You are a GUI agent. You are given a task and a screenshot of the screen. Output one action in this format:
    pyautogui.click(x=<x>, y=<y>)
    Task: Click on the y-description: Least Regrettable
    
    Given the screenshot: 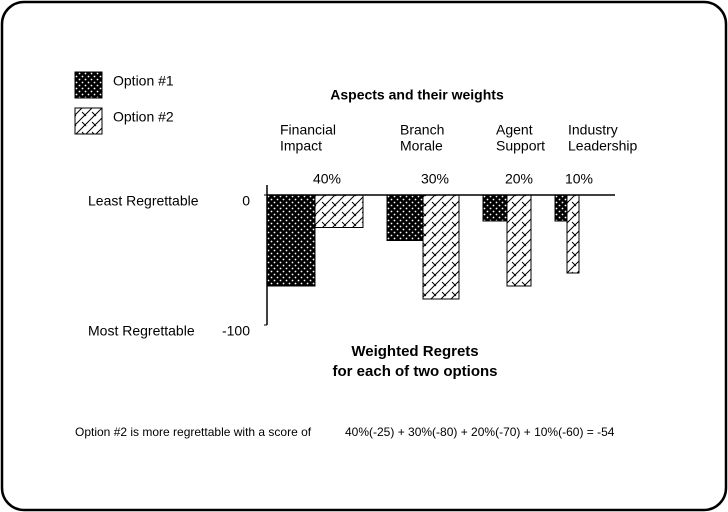 What is the action you would take?
    pyautogui.click(x=143, y=201)
    